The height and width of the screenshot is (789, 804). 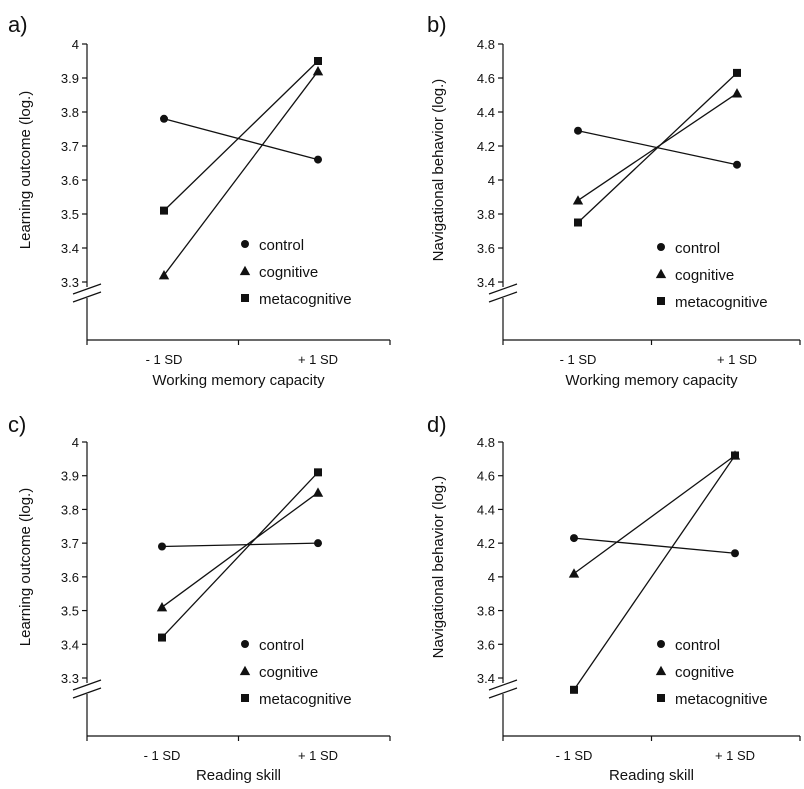 What do you see at coordinates (437, 24) in the screenshot?
I see `panel-label: b)` at bounding box center [437, 24].